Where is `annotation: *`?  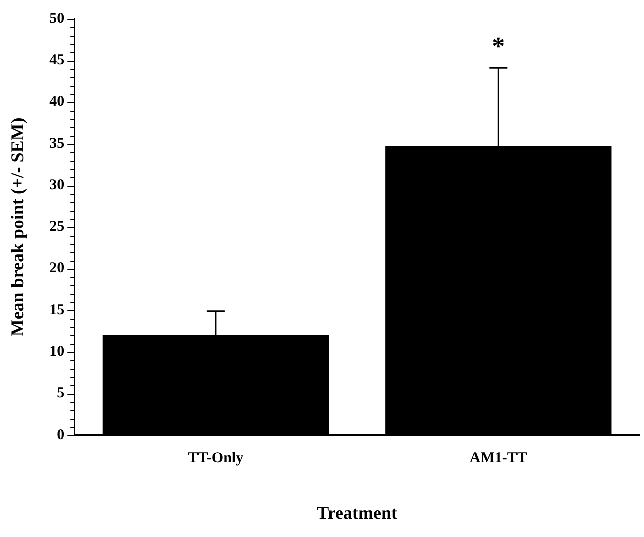 annotation: * is located at coordinates (499, 46).